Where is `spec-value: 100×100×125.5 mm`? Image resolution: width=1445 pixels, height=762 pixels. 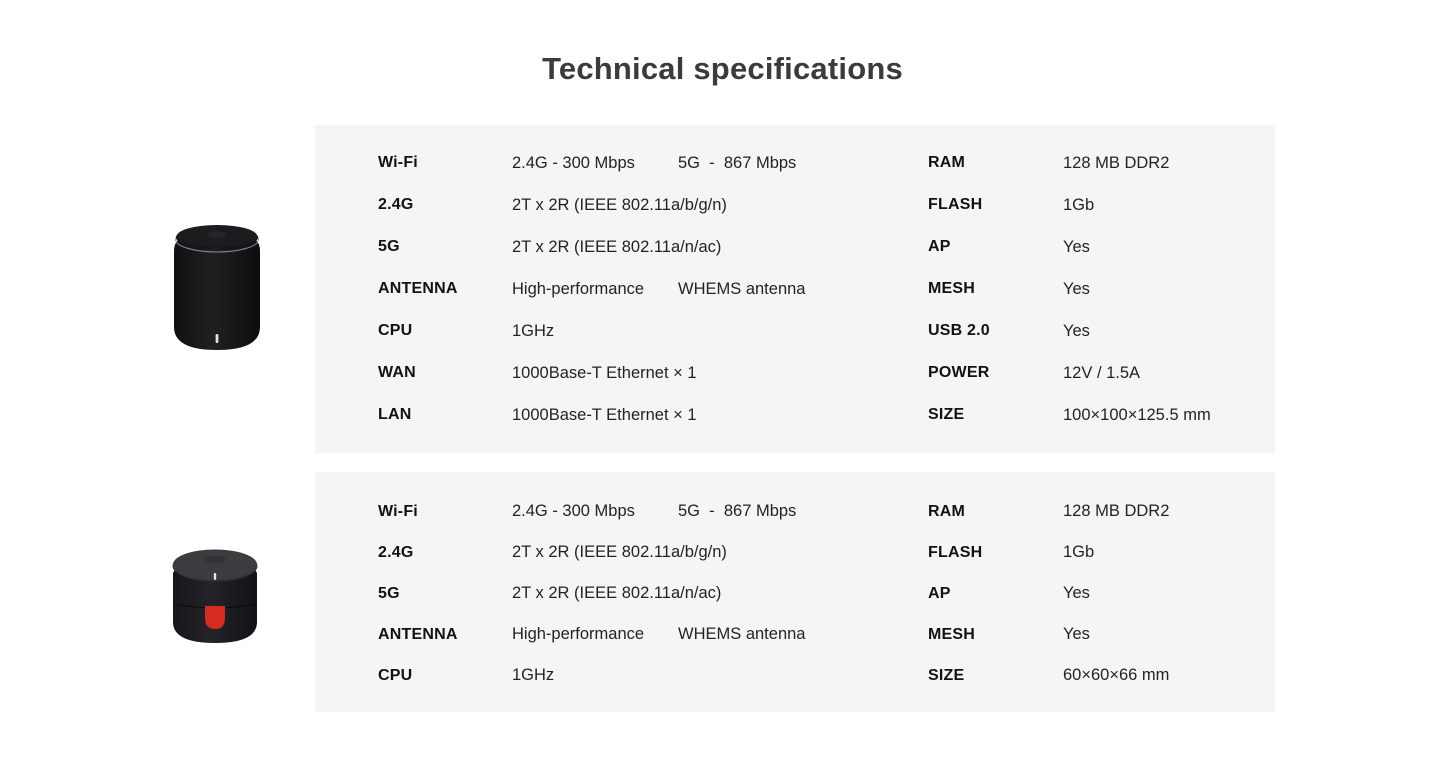 spec-value: 100×100×125.5 mm is located at coordinates (1137, 414).